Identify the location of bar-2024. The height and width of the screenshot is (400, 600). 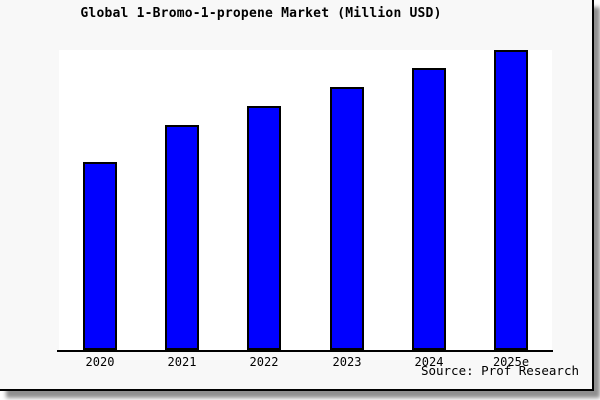
(429, 209).